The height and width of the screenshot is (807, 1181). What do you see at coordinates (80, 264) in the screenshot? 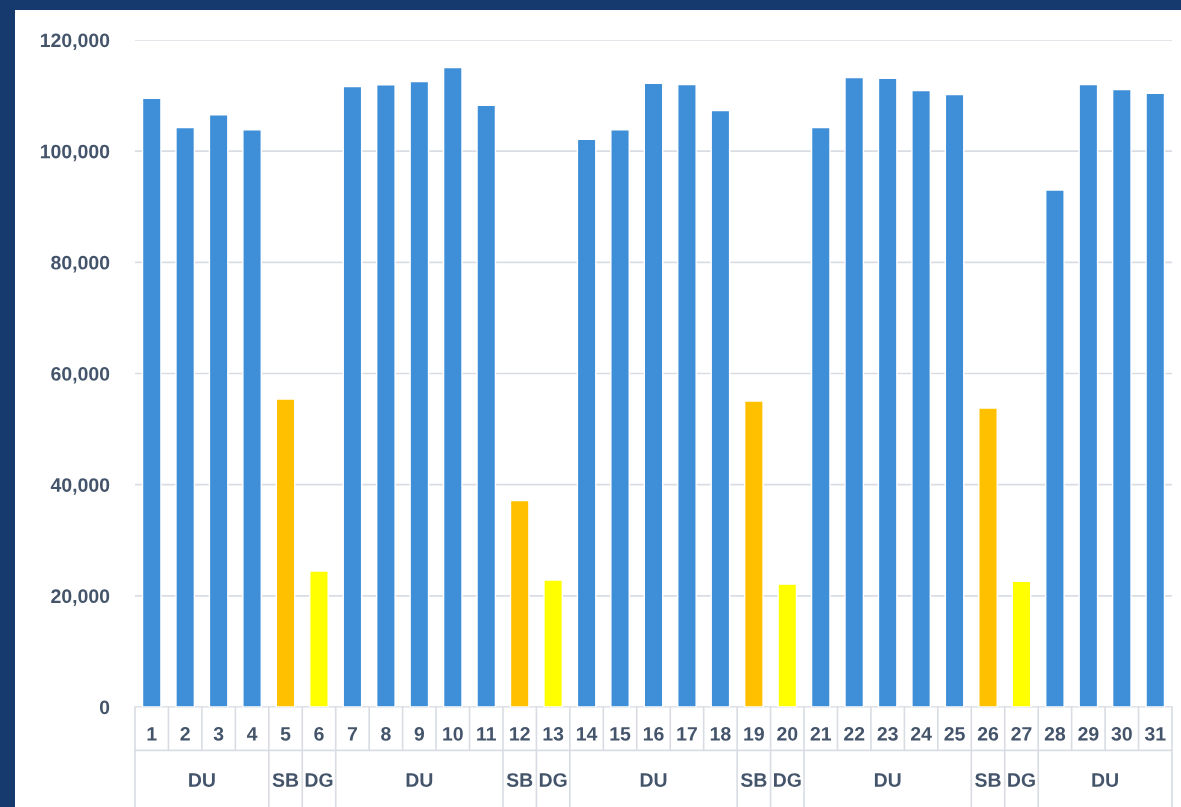
I see `y-tick-label: 80,000` at bounding box center [80, 264].